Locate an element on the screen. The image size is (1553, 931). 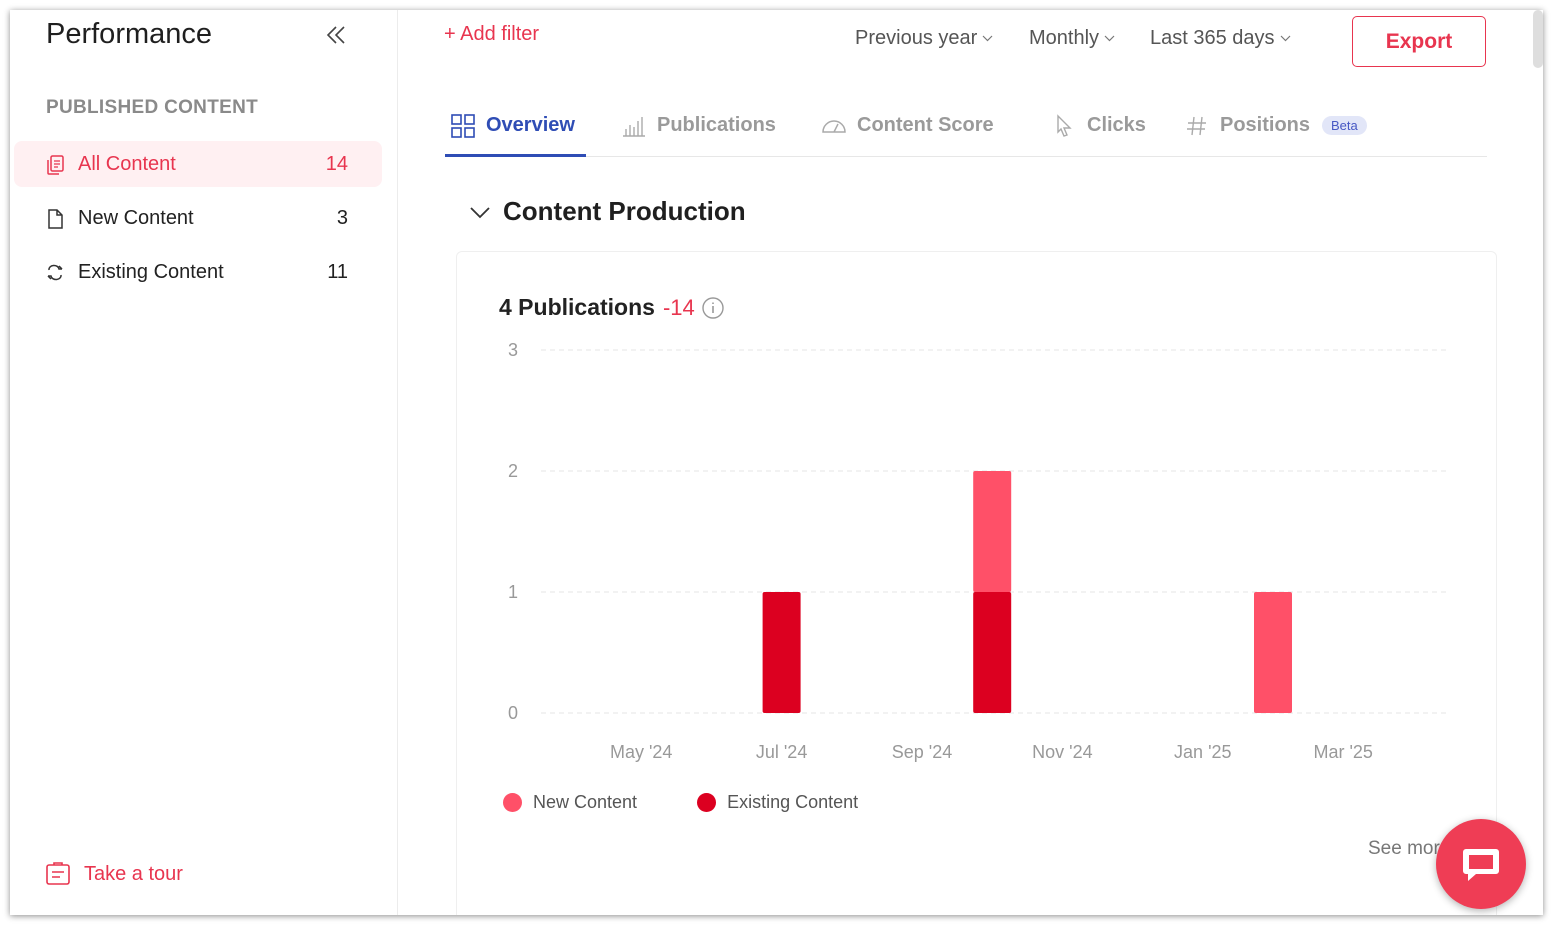
y-tick-label: 3 is located at coordinates (513, 350).